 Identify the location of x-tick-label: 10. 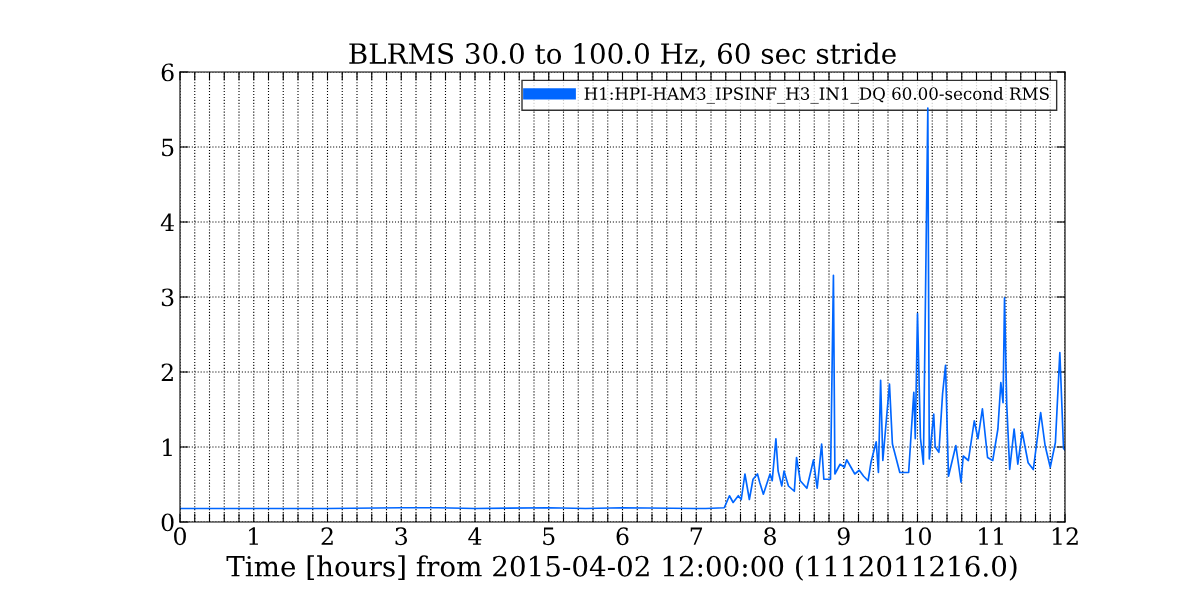
(918, 536).